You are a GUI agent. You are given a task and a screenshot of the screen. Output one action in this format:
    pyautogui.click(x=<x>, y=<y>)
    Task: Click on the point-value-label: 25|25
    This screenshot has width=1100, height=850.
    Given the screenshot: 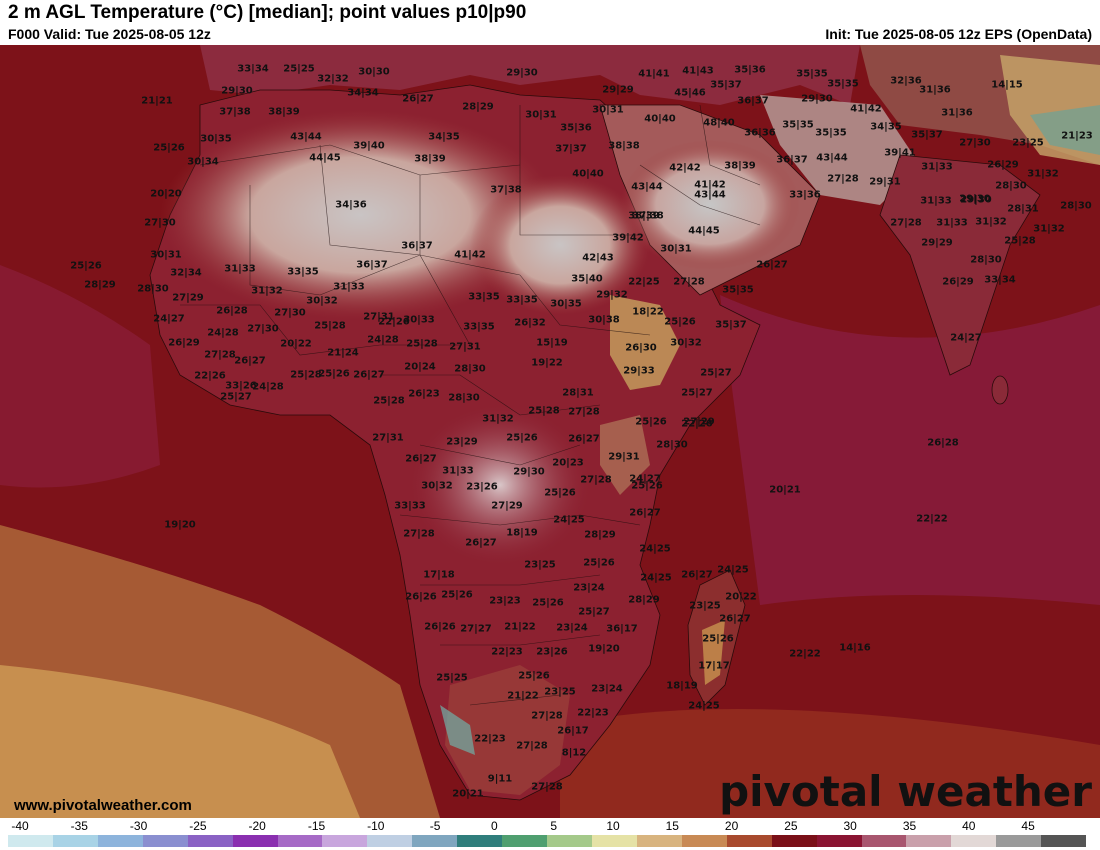 What is the action you would take?
    pyautogui.click(x=452, y=678)
    